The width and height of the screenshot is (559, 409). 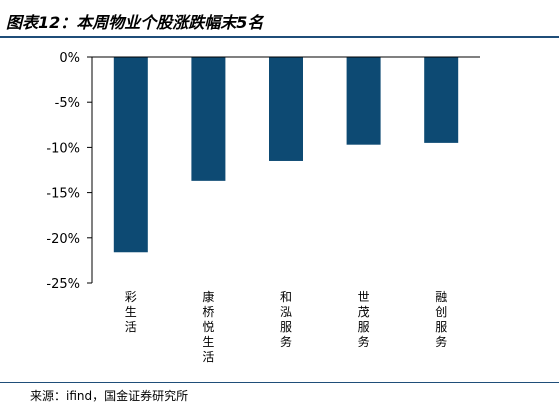 I want to click on y-tick-label: -10%, so click(x=63, y=148).